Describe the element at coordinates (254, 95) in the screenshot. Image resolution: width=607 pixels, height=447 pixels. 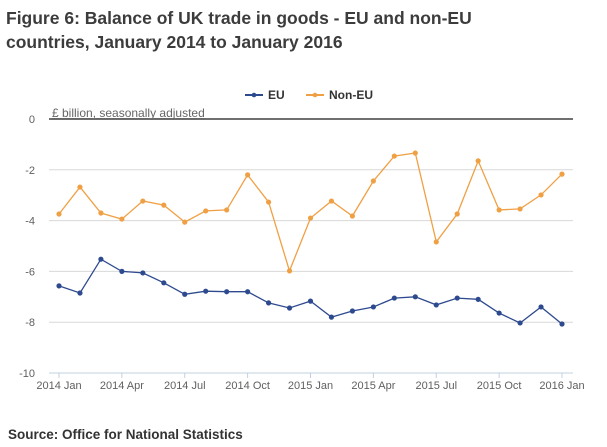
I see `legend-eu-marker-icon` at that location.